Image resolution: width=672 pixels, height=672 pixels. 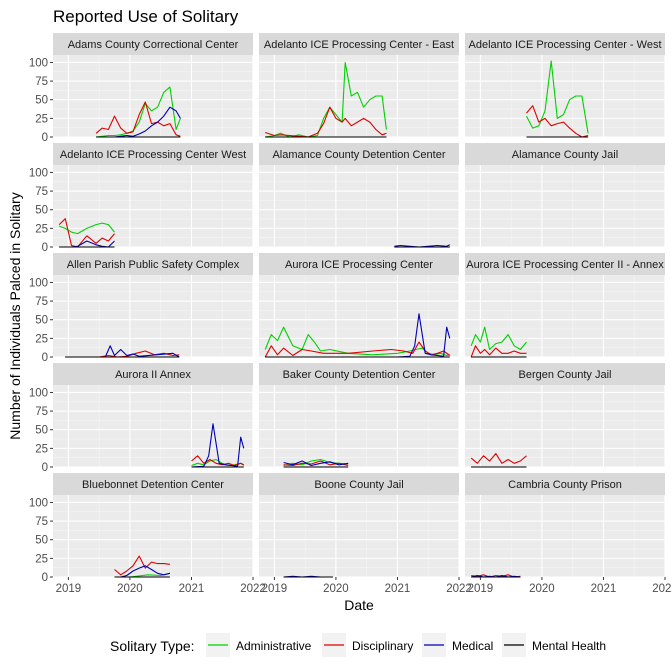 What do you see at coordinates (359, 305) in the screenshot?
I see `facet-panel-aurora-ice-processing-center: Aurora ICE Processing Center` at bounding box center [359, 305].